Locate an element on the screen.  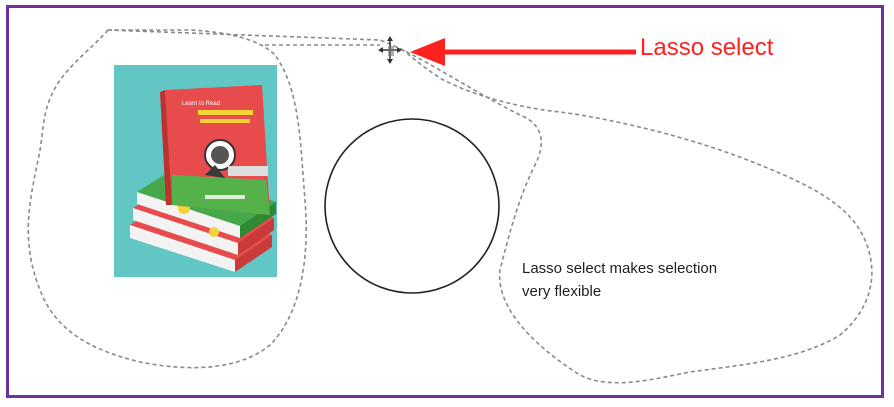
move-cursor-icon is located at coordinates (390, 50).